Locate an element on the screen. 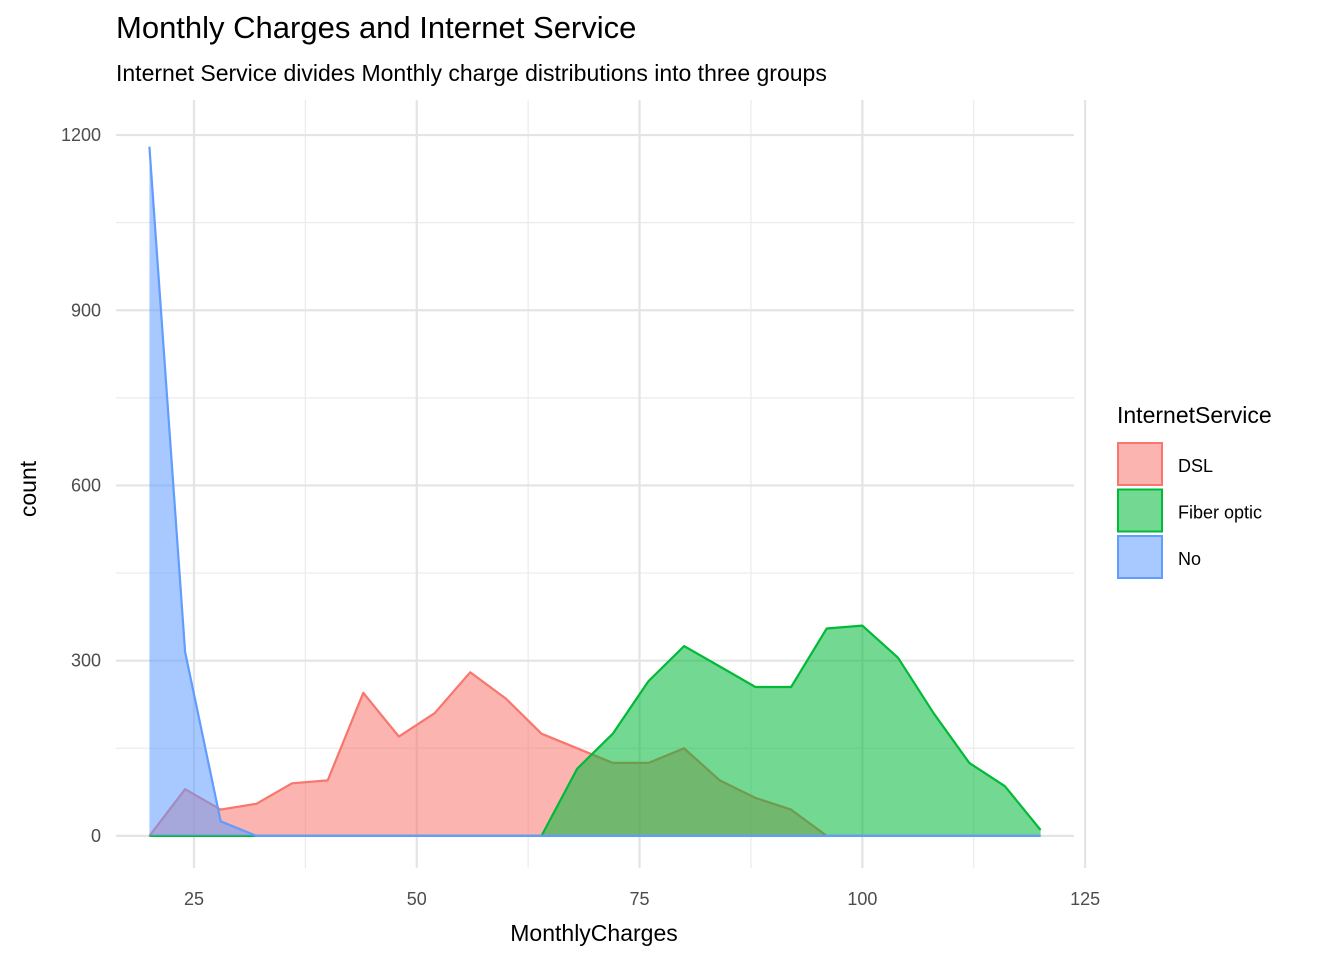 This screenshot has height=960, width=1344. area-fiber-optic is located at coordinates (595, 730).